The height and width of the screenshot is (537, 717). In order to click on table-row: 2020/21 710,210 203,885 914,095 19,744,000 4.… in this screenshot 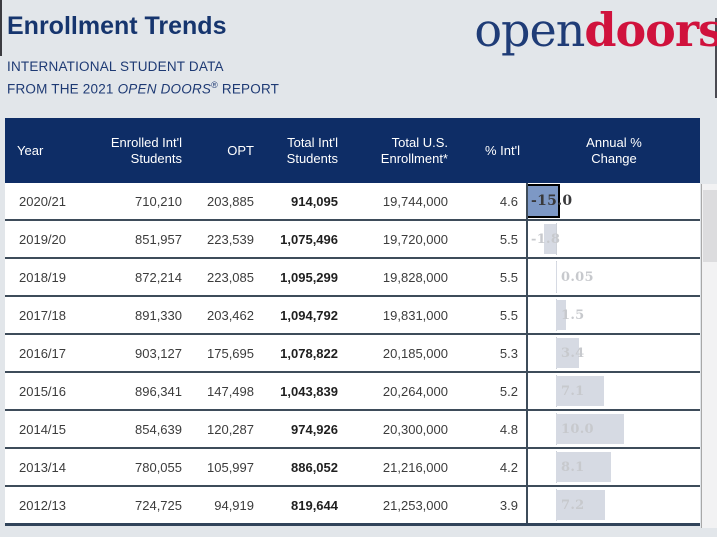, I will do `click(352, 202)`.